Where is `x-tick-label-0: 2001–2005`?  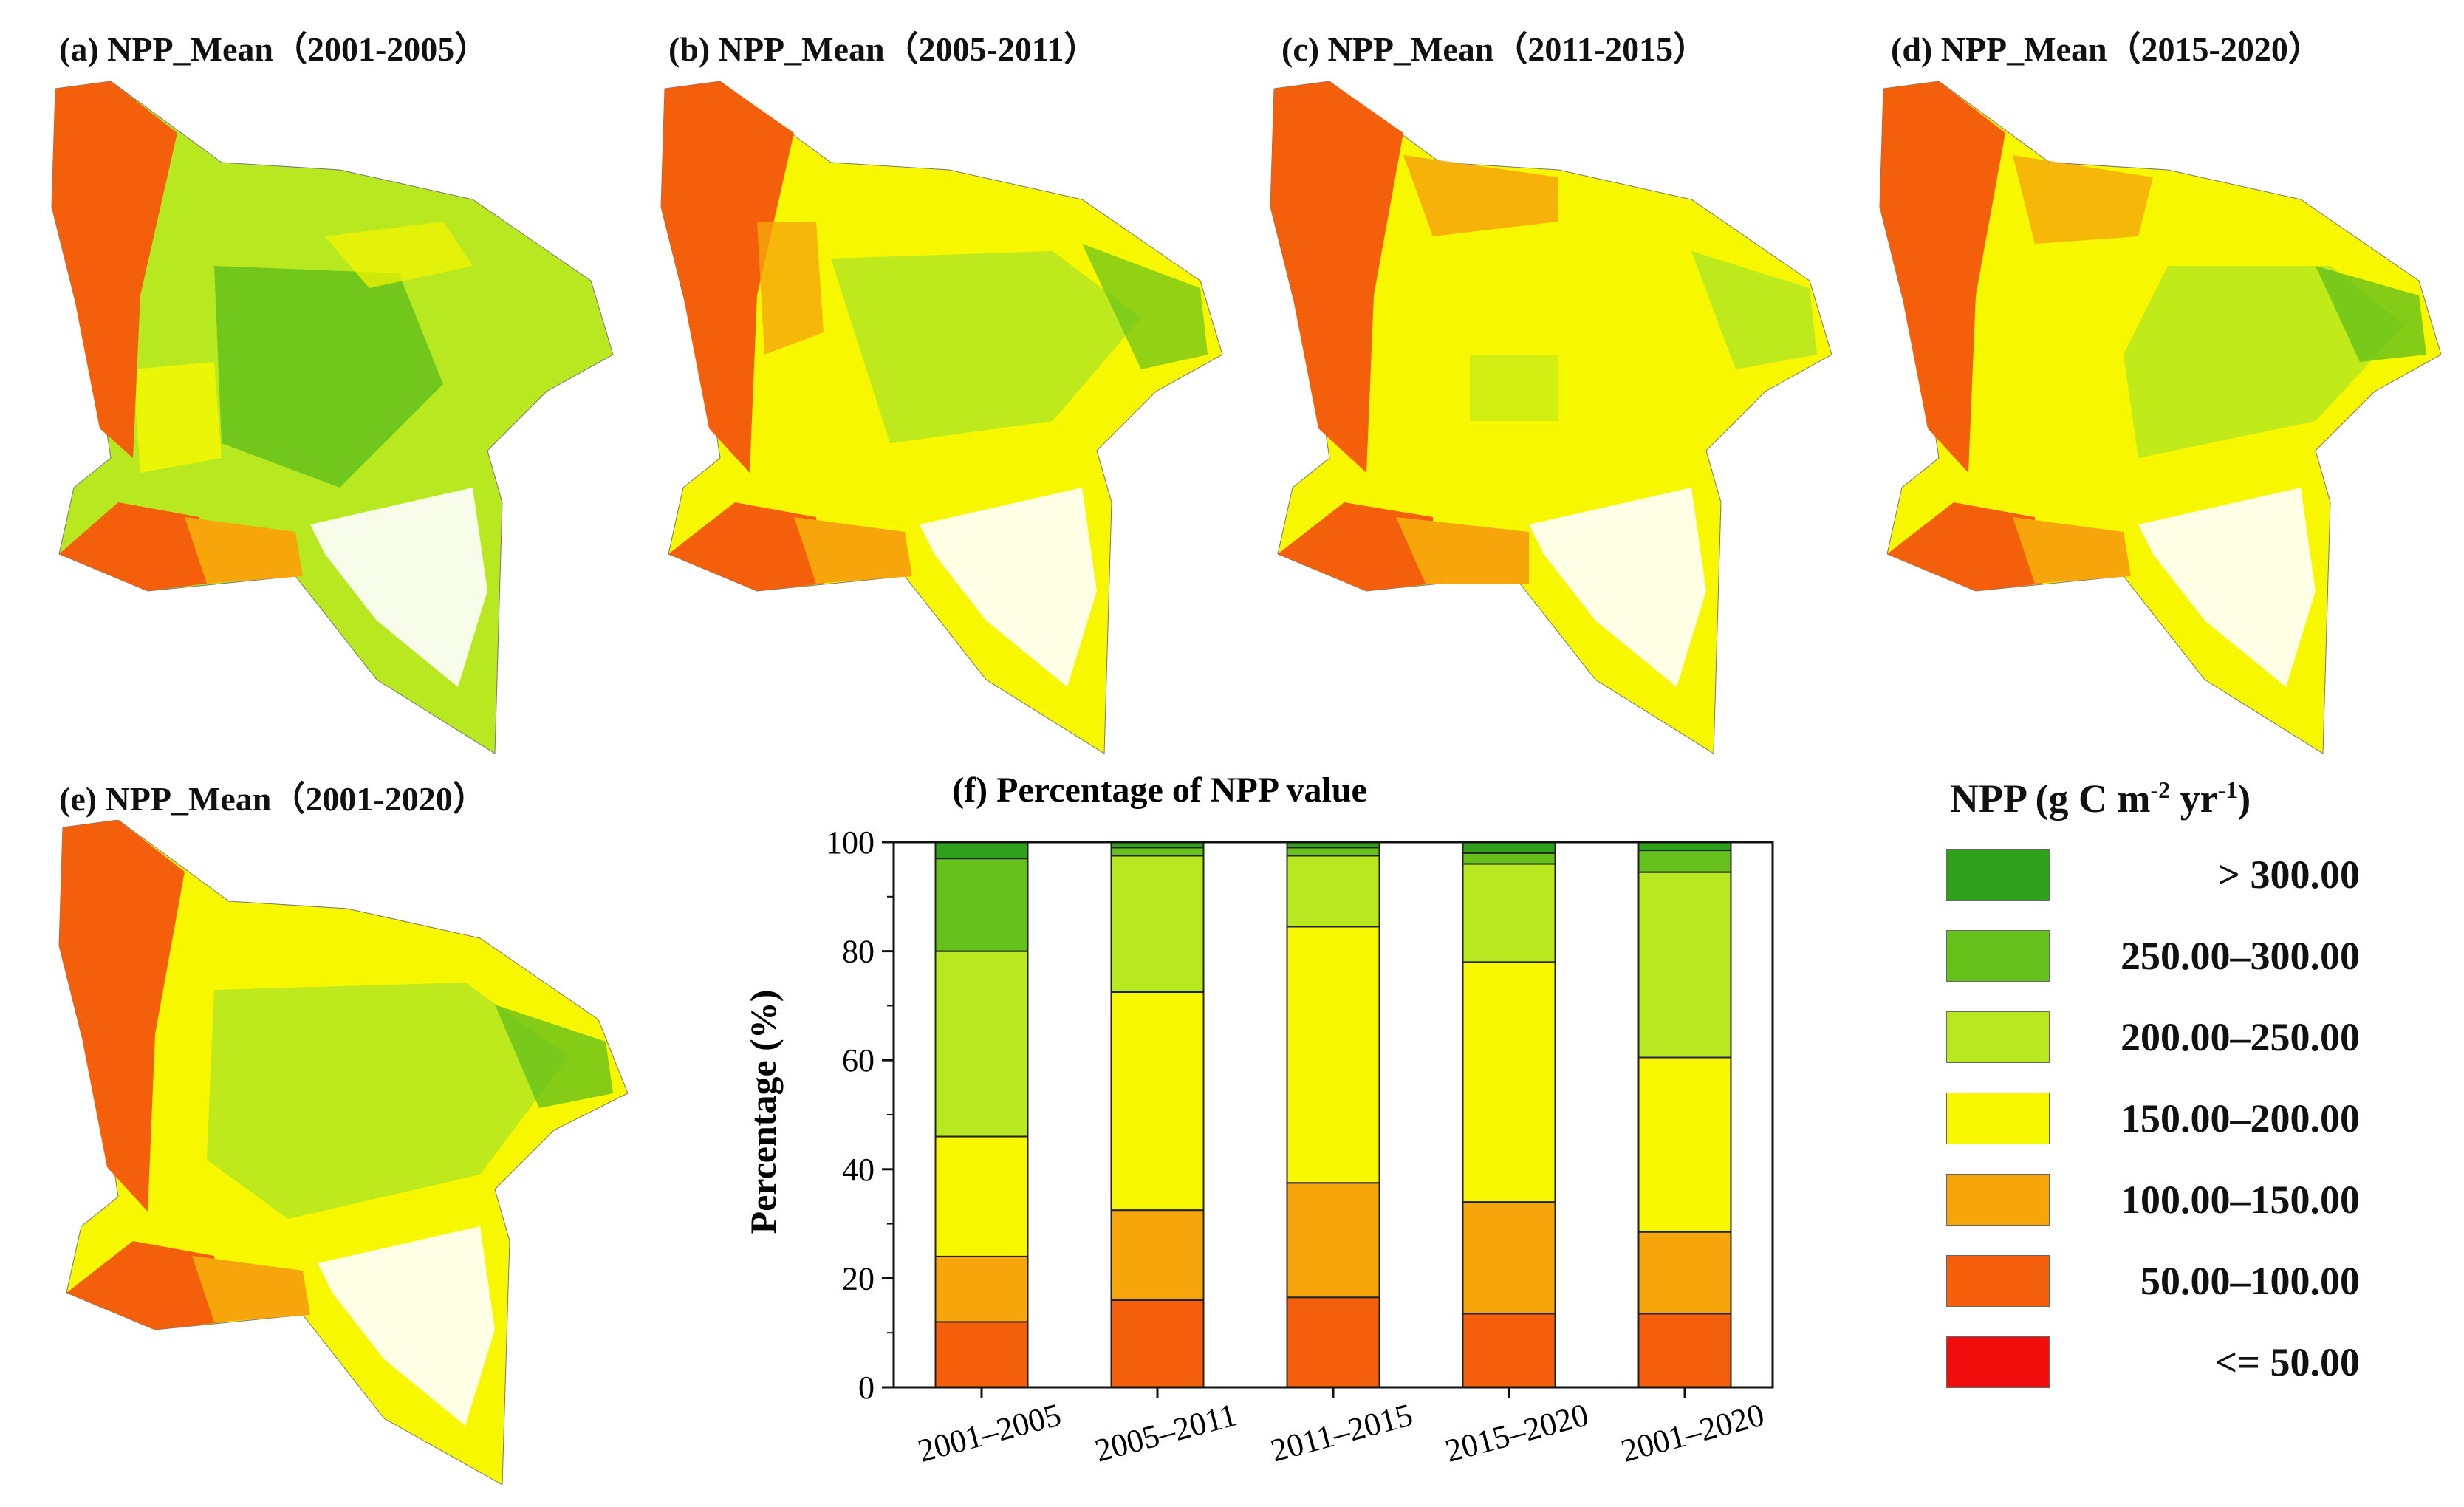 x-tick-label-0: 2001–2005 is located at coordinates (989, 1433).